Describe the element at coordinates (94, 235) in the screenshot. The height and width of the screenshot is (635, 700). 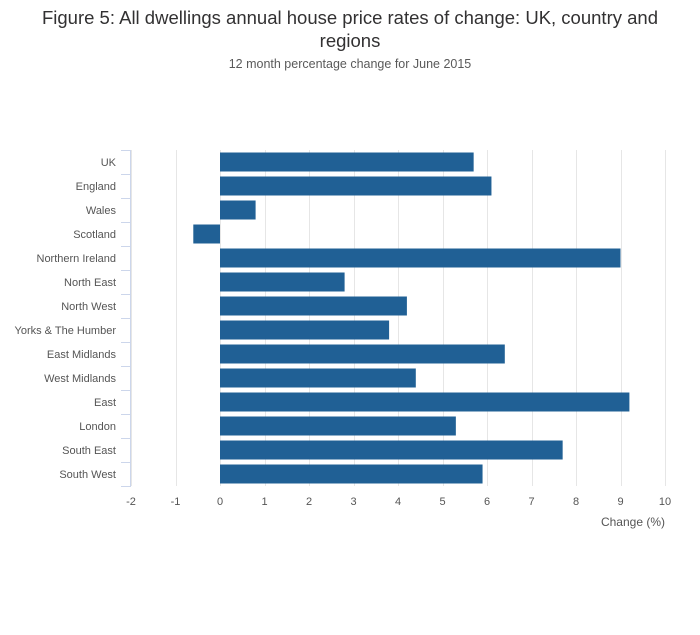
I see `category-label: Scotland` at that location.